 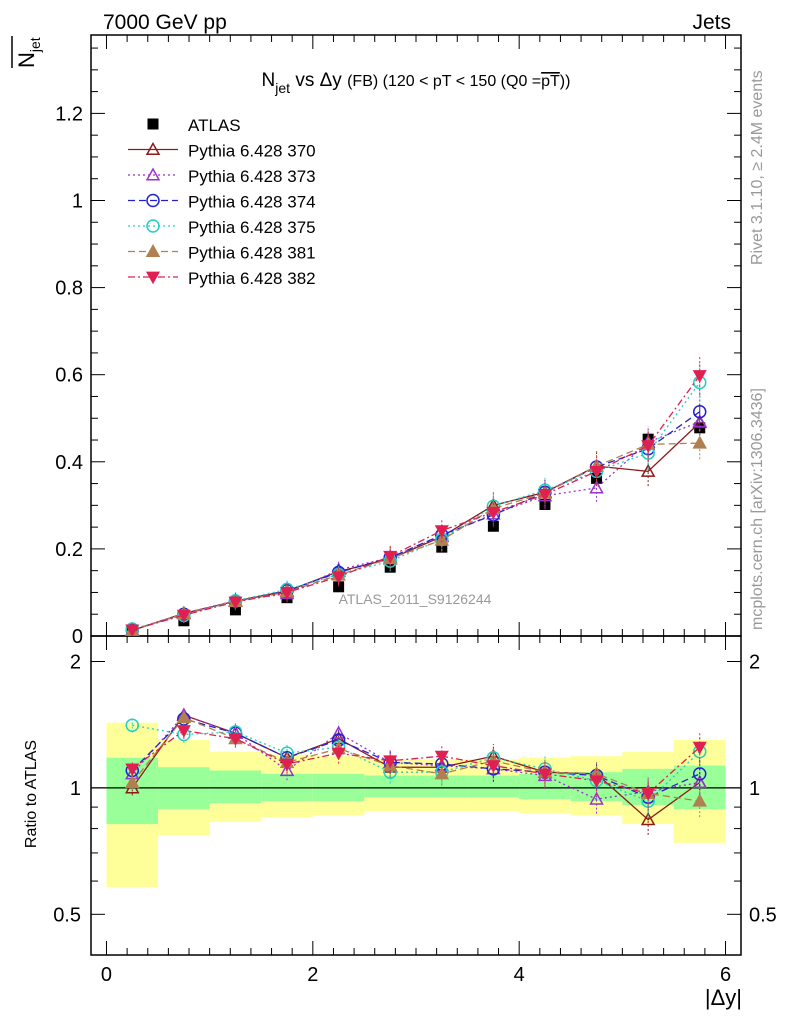 What do you see at coordinates (596, 487) in the screenshot?
I see `series-373-point` at bounding box center [596, 487].